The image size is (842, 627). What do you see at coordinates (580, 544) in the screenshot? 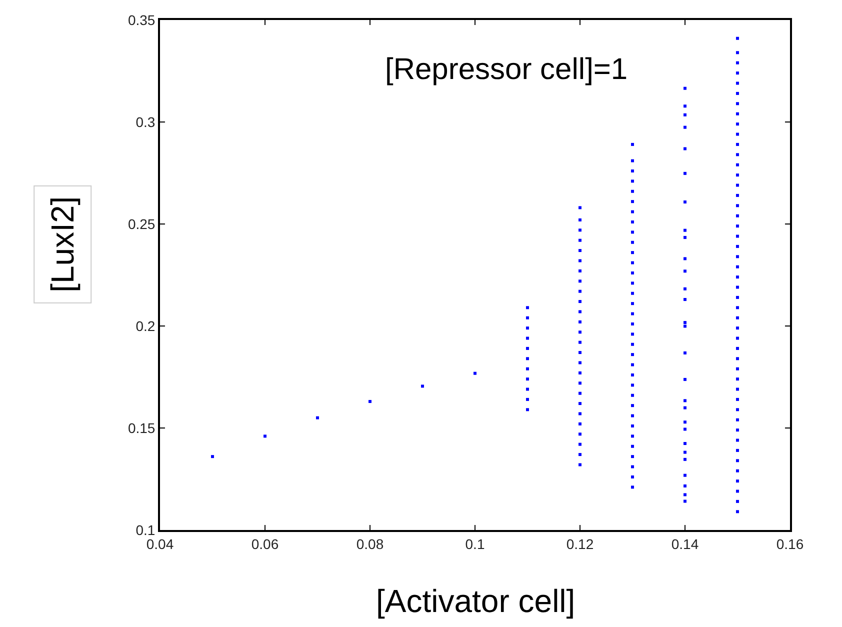
I see `x-tick-label: 0.12` at bounding box center [580, 544].